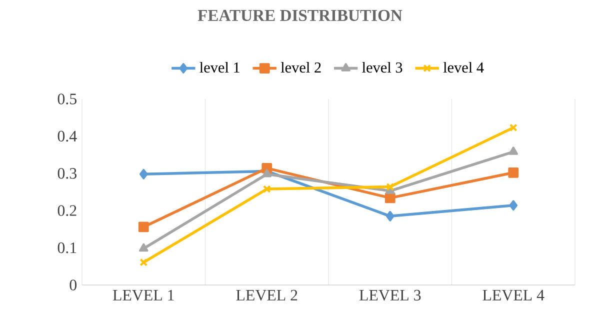 The height and width of the screenshot is (321, 600). Describe the element at coordinates (67, 173) in the screenshot. I see `y-tick-label: 0.3` at that location.